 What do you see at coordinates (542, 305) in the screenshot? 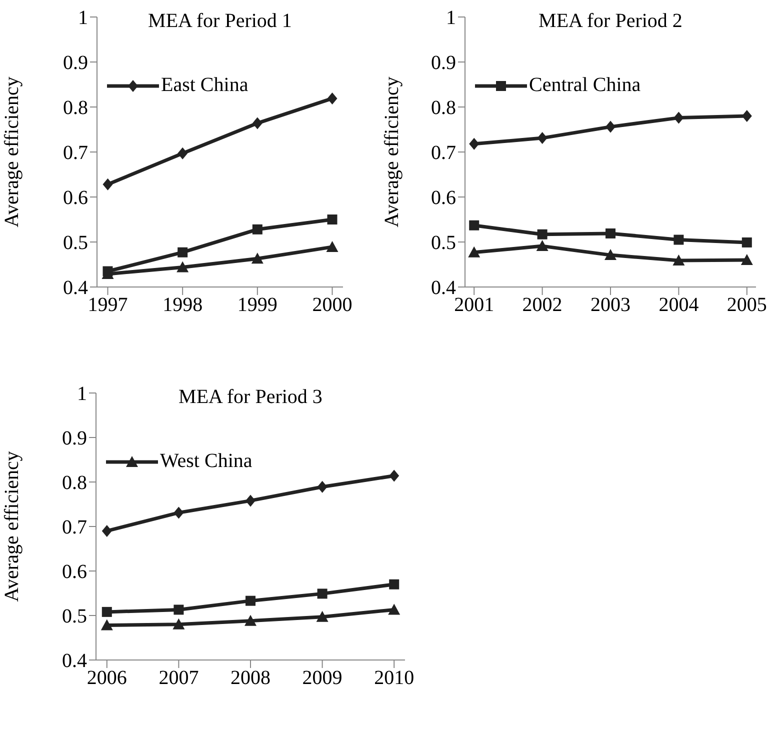
I see `x-tick-label: 2002` at bounding box center [542, 305].